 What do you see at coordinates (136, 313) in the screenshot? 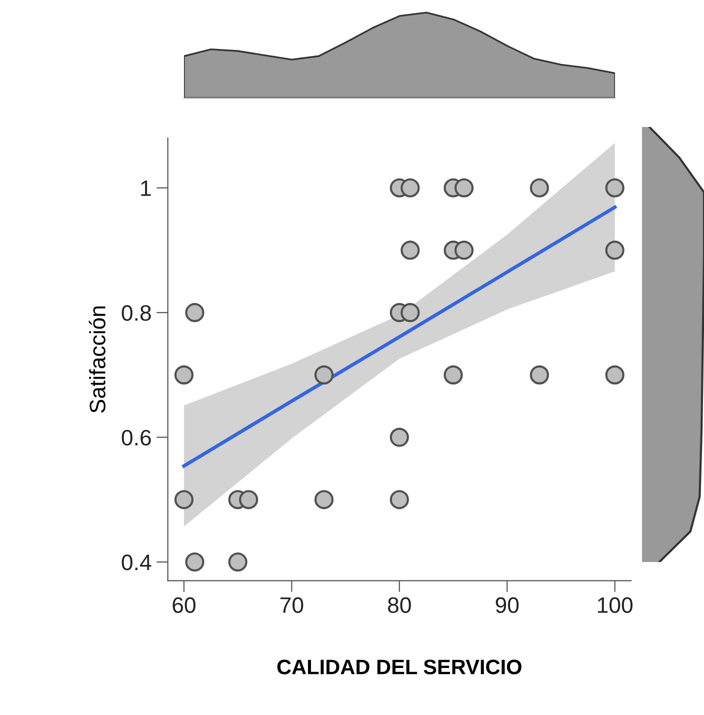
I see `y-tick-label: 0.8` at bounding box center [136, 313].